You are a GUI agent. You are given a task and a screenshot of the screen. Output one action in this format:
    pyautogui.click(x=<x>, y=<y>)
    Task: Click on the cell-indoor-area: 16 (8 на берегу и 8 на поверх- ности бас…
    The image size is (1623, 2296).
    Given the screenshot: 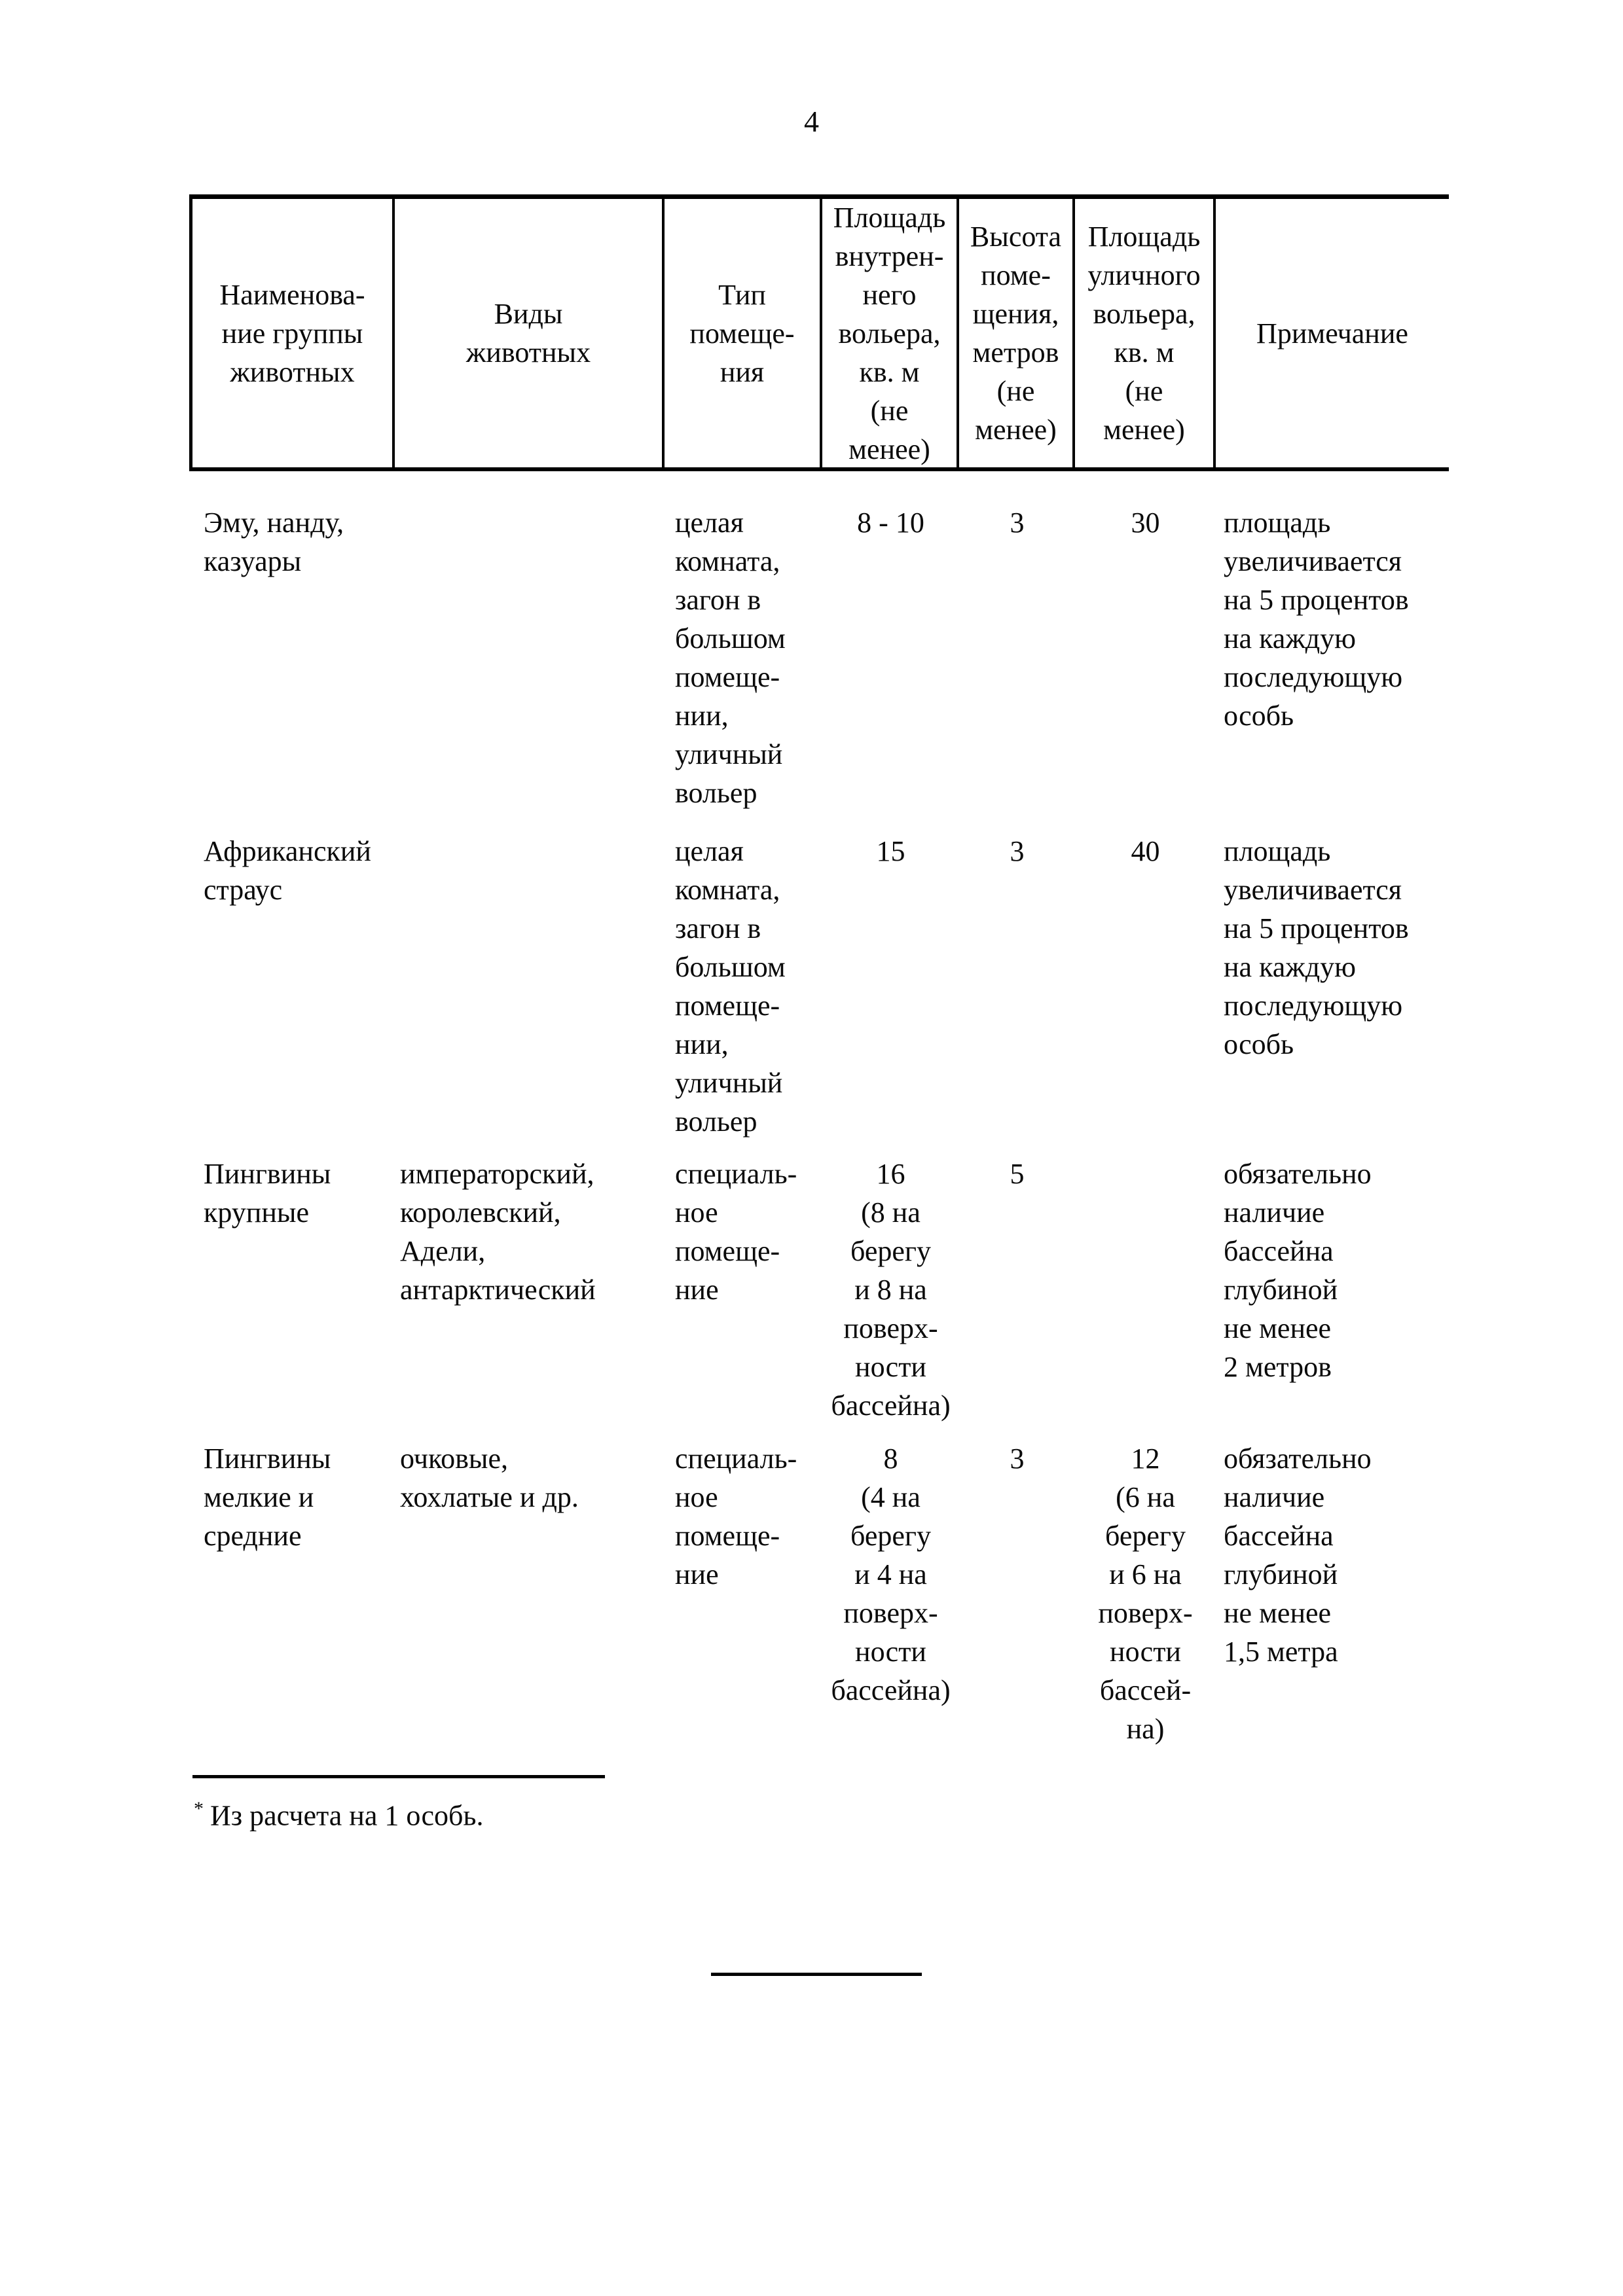 What is the action you would take?
    pyautogui.click(x=891, y=1290)
    